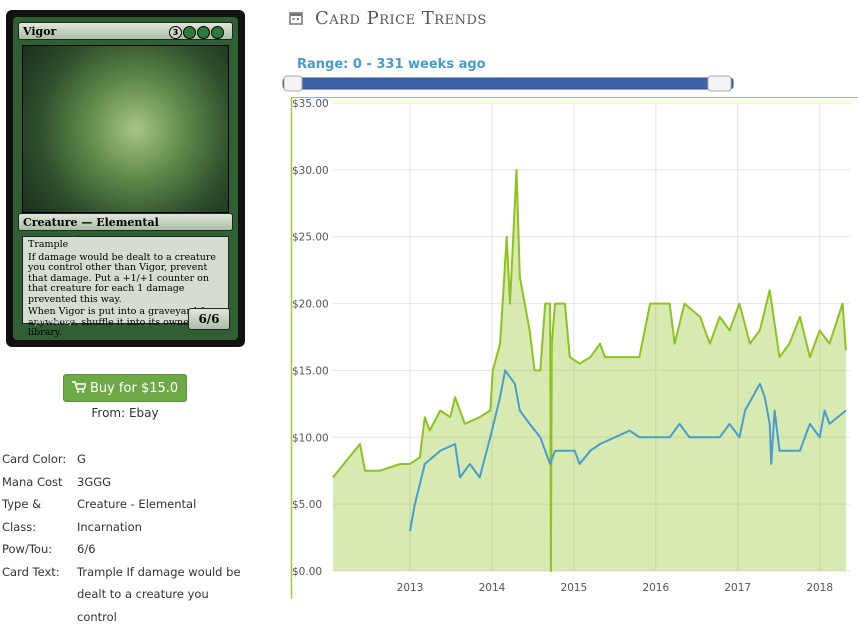 The image size is (858, 628). Describe the element at coordinates (737, 588) in the screenshot. I see `x-tick-label: 2017` at that location.